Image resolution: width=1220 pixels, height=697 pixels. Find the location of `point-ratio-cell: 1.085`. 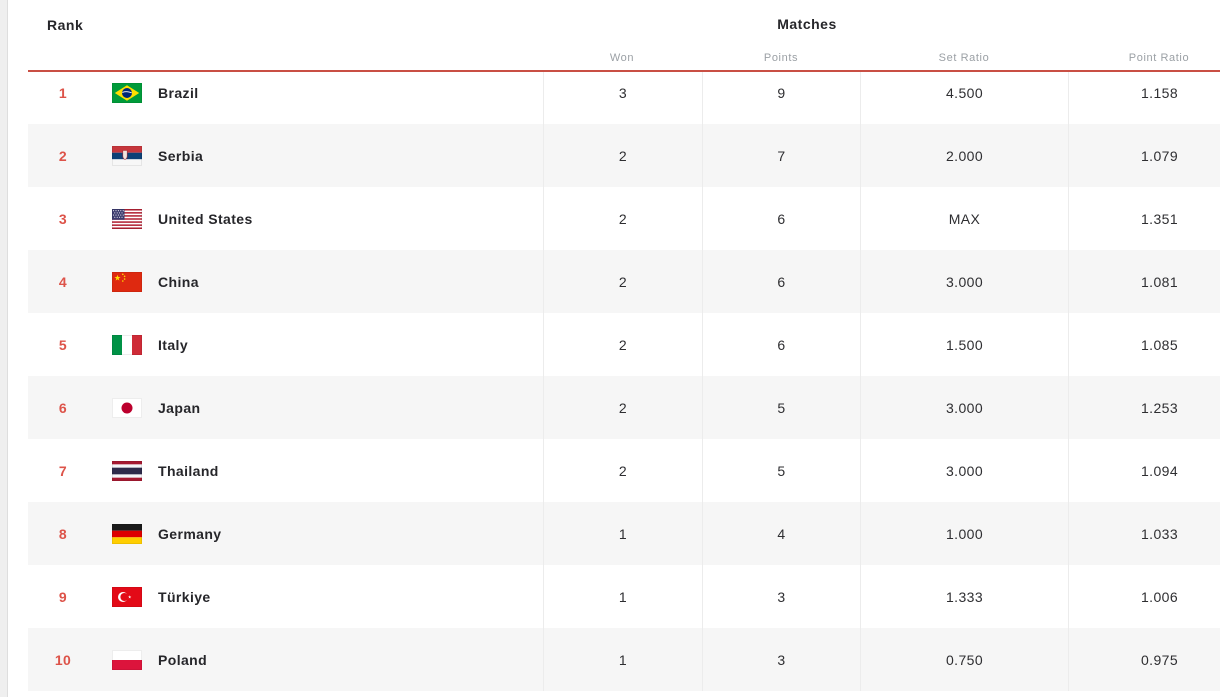

point-ratio-cell: 1.085 is located at coordinates (1144, 344).